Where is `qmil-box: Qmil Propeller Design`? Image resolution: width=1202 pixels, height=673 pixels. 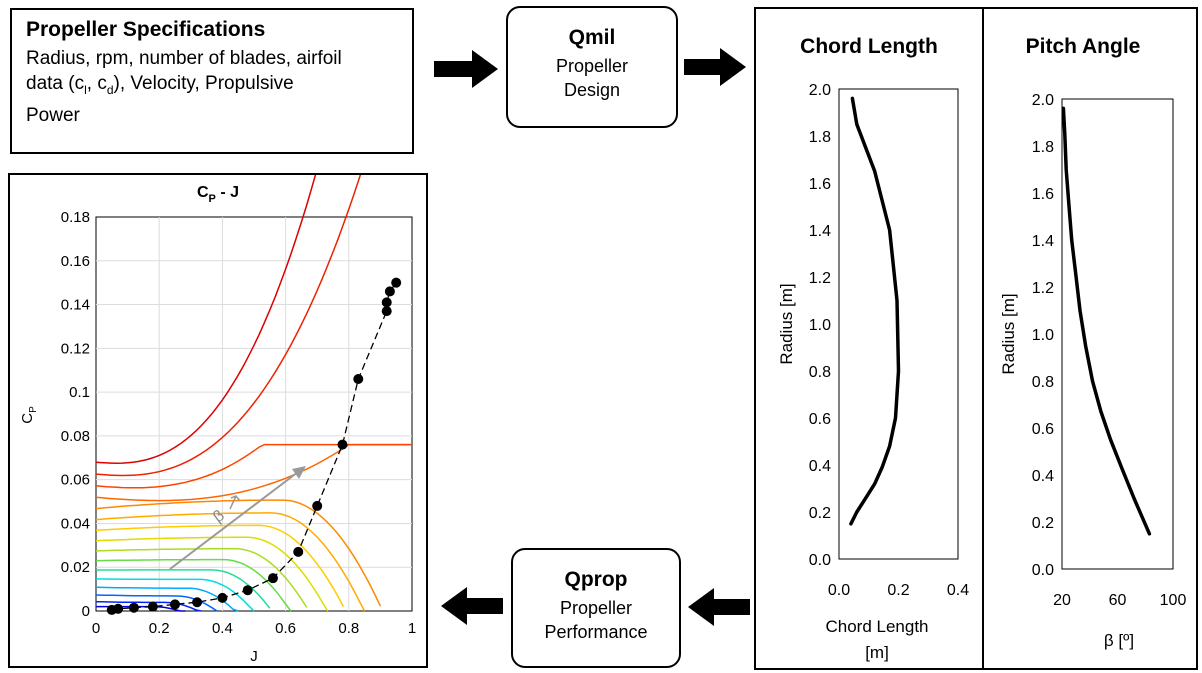
qmil-box: Qmil Propeller Design is located at coordinates (592, 67).